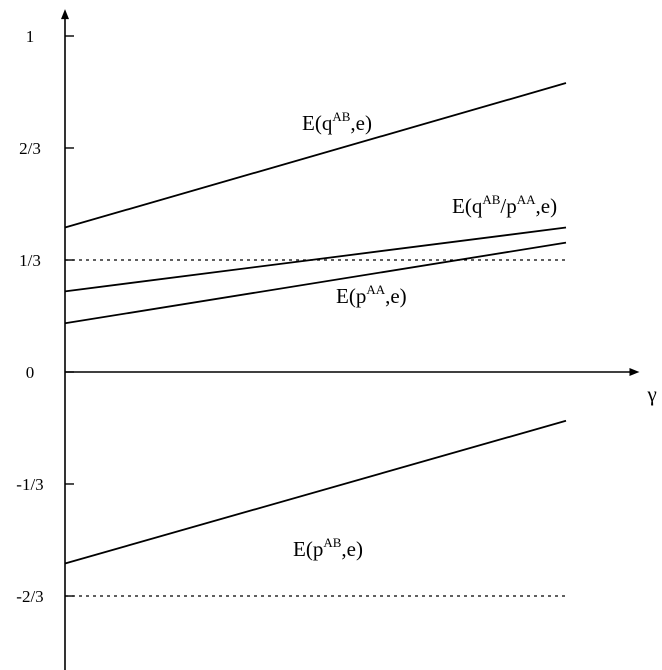 The width and height of the screenshot is (662, 670). I want to click on y-tick-label: -1/3, so click(29, 484).